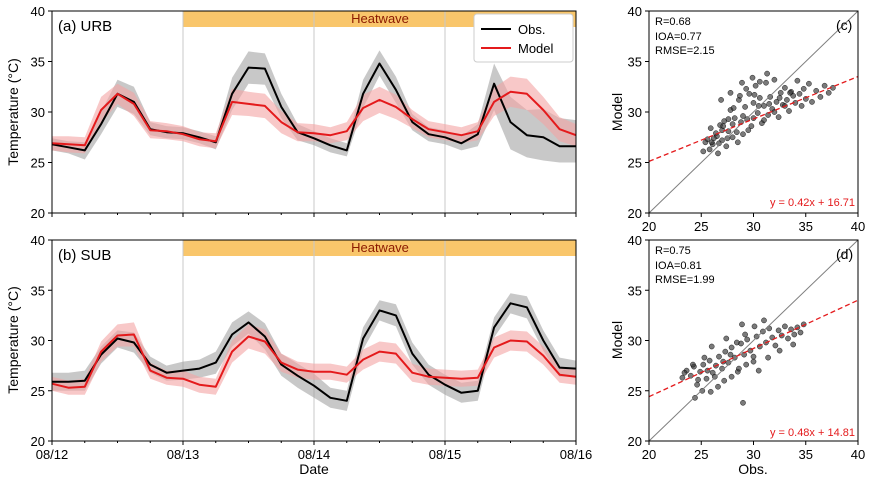  I want to click on panel-d-points, so click(743, 361).